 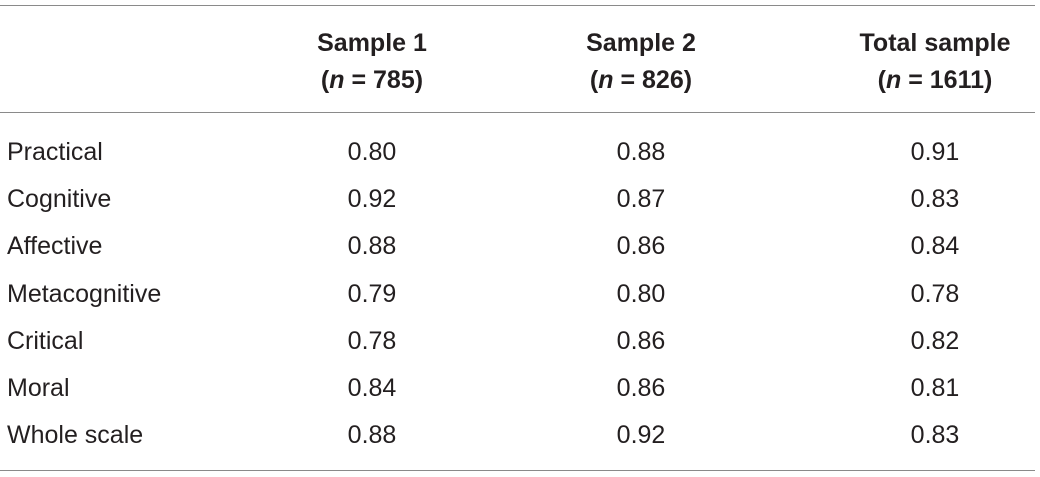 What do you see at coordinates (641, 43) in the screenshot?
I see `column-title: Sample 2` at bounding box center [641, 43].